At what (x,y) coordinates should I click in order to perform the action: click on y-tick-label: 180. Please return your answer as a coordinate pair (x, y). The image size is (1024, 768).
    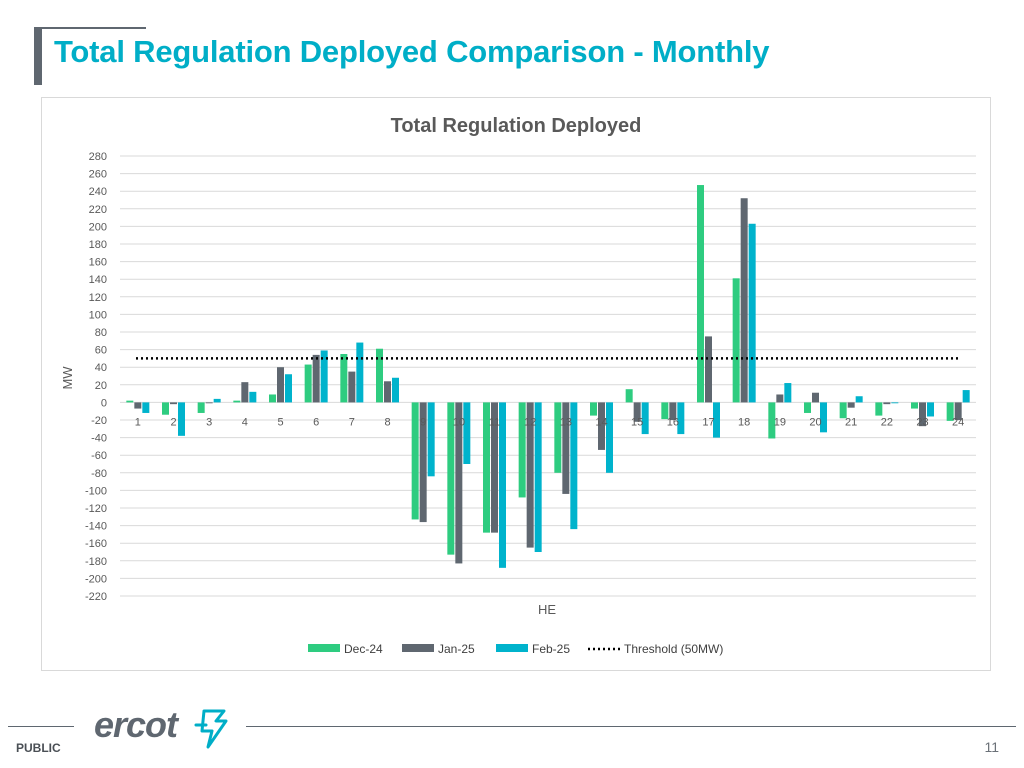
    Looking at the image, I should click on (98, 245).